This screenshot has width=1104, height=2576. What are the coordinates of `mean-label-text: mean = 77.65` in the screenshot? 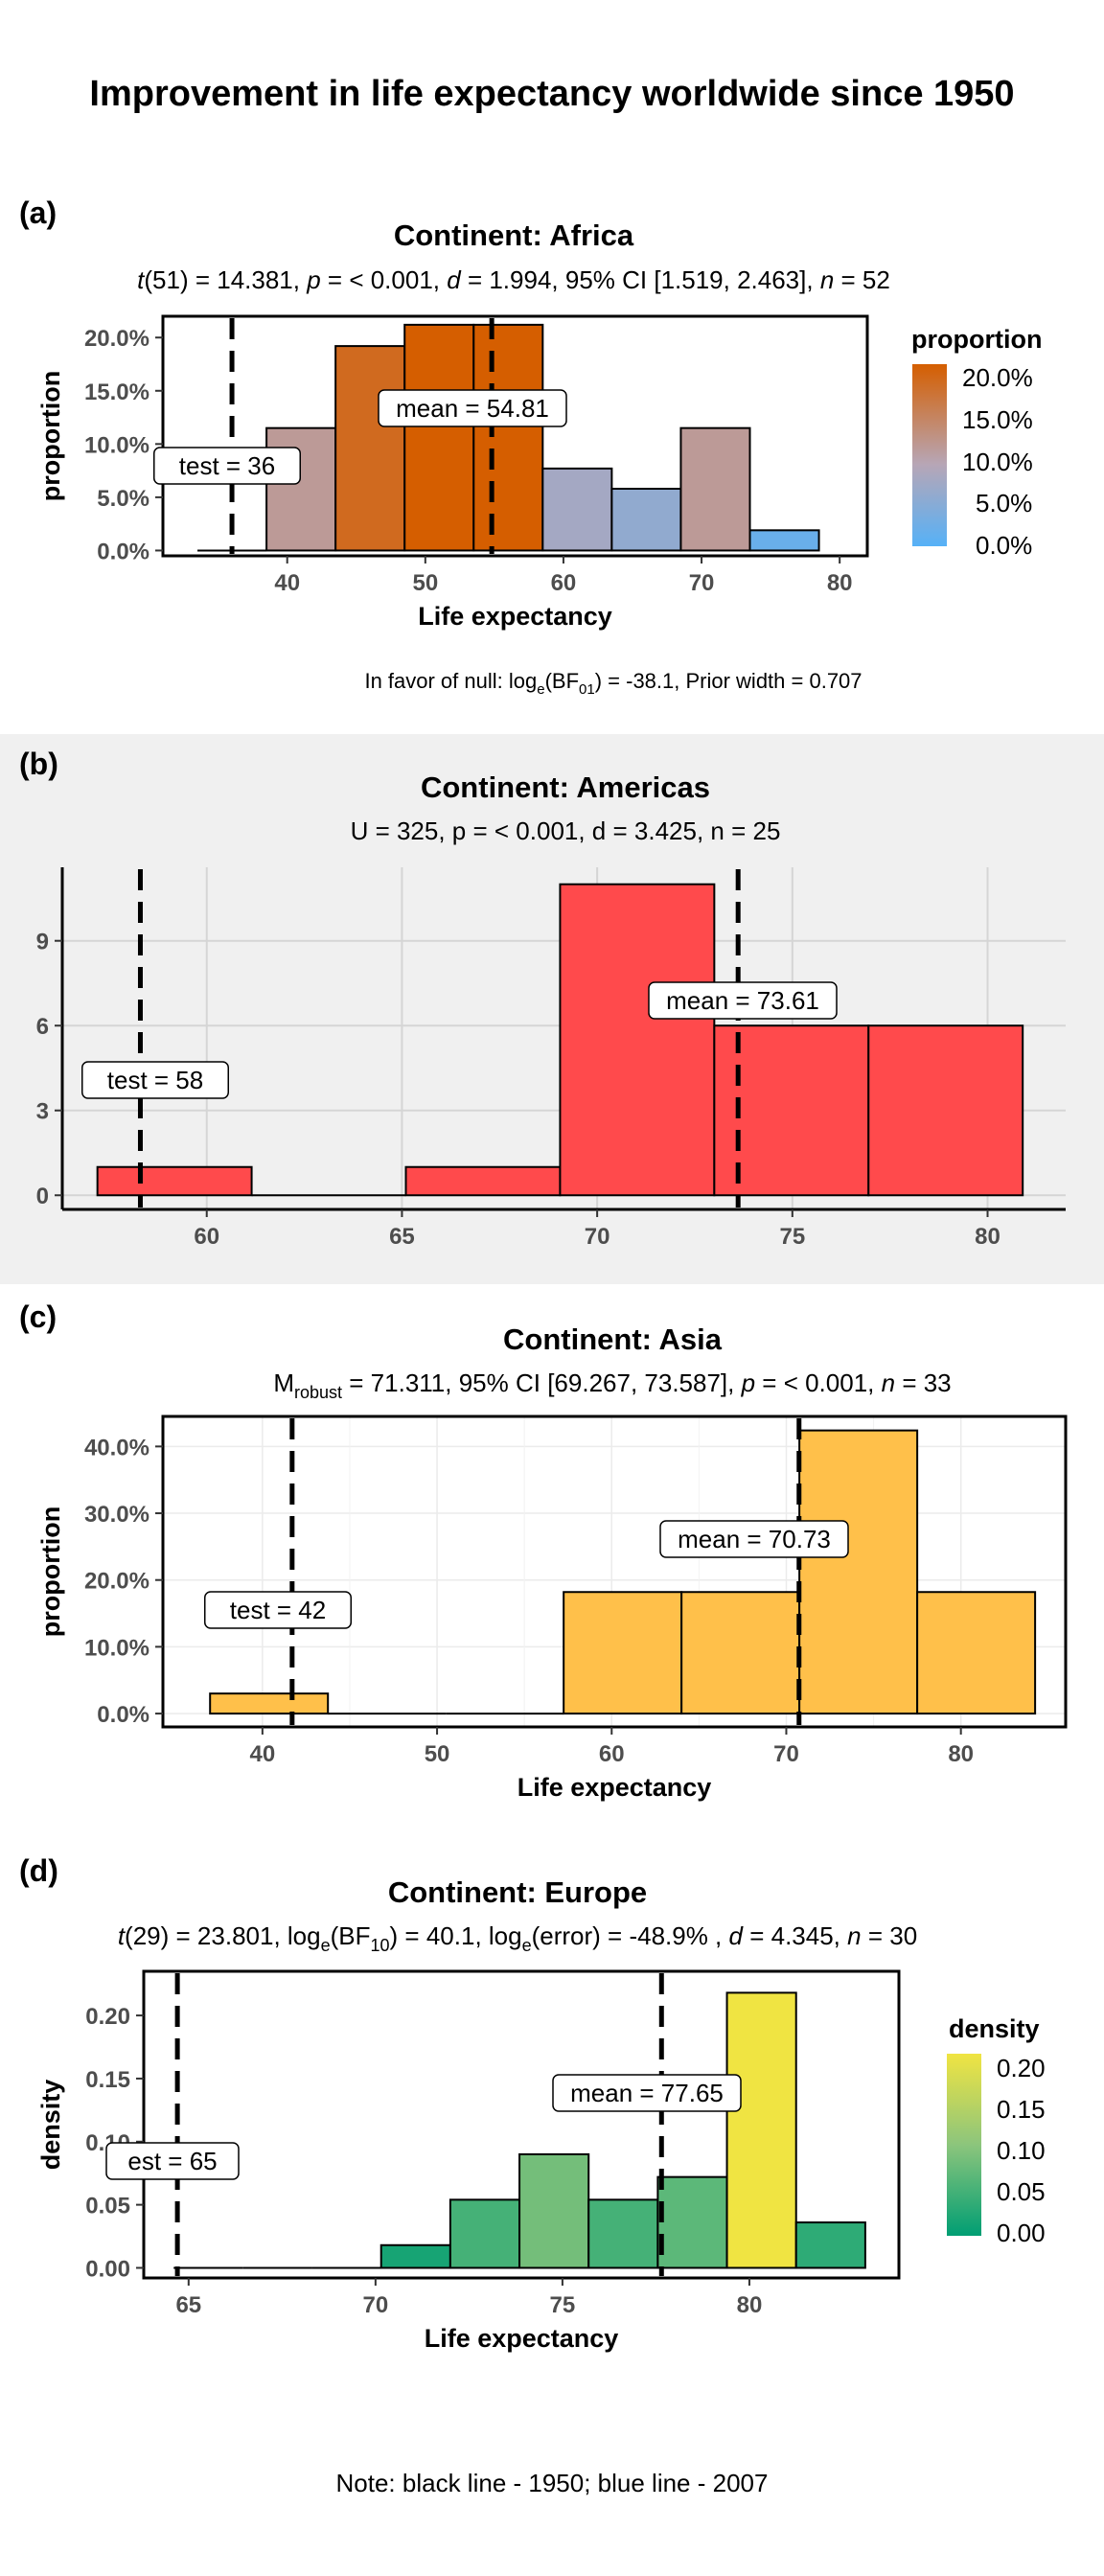 It's located at (647, 2093).